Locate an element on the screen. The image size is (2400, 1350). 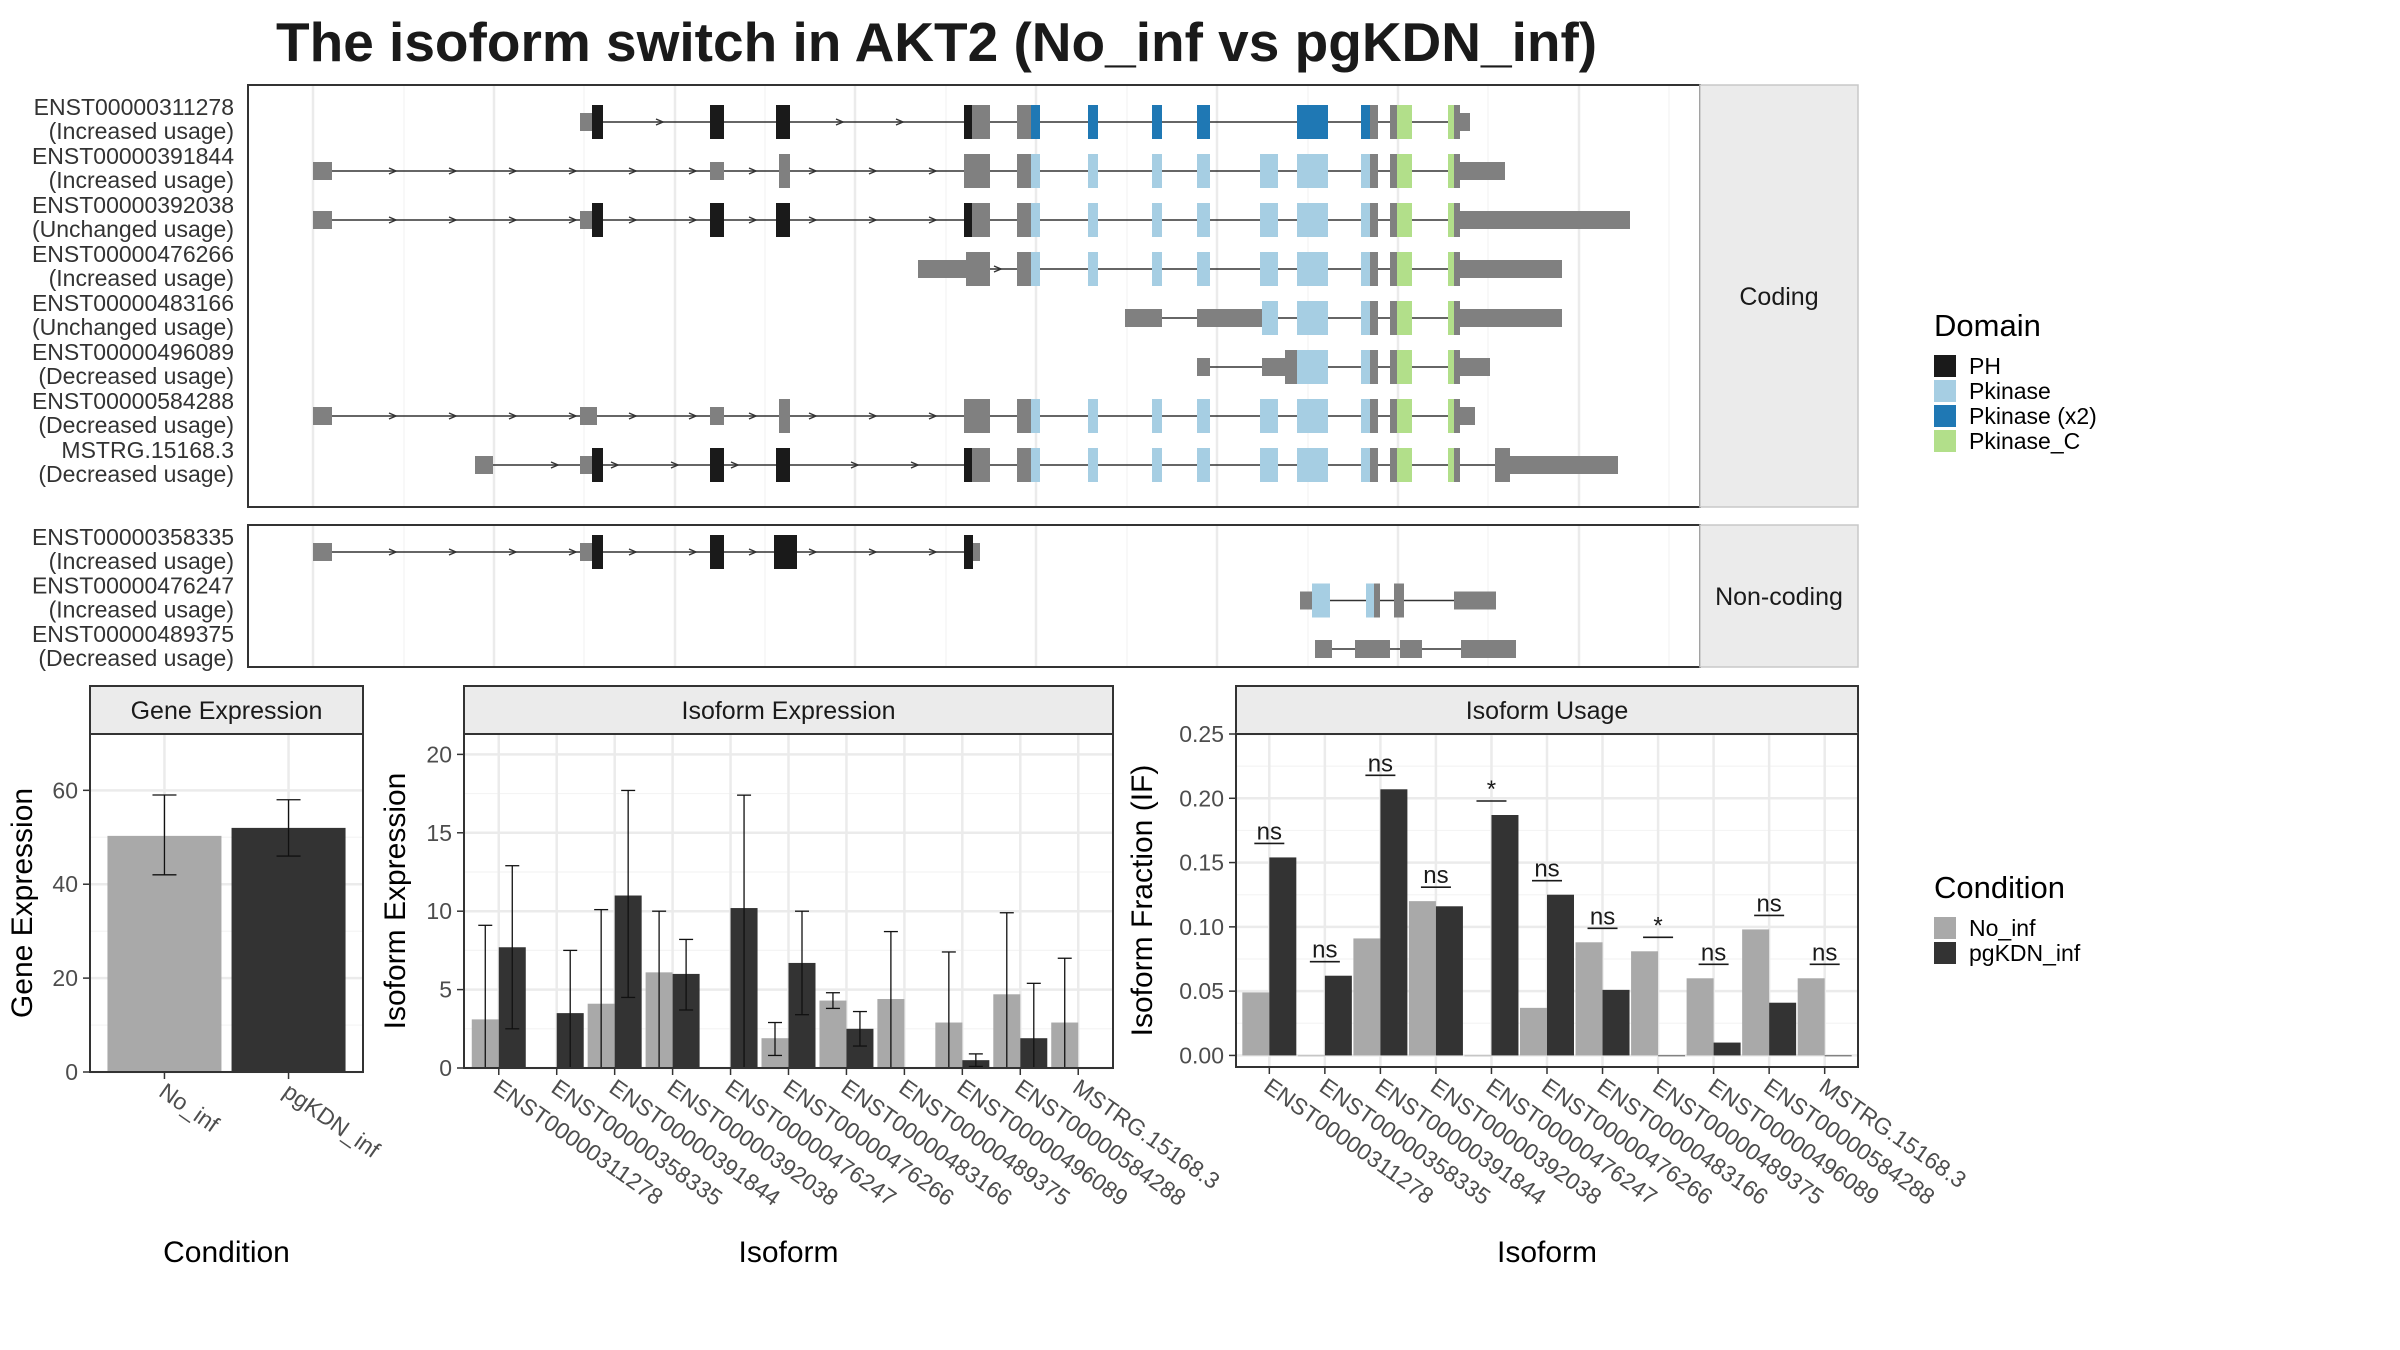
y-tick-label: 0.15 is located at coordinates (1201, 863).